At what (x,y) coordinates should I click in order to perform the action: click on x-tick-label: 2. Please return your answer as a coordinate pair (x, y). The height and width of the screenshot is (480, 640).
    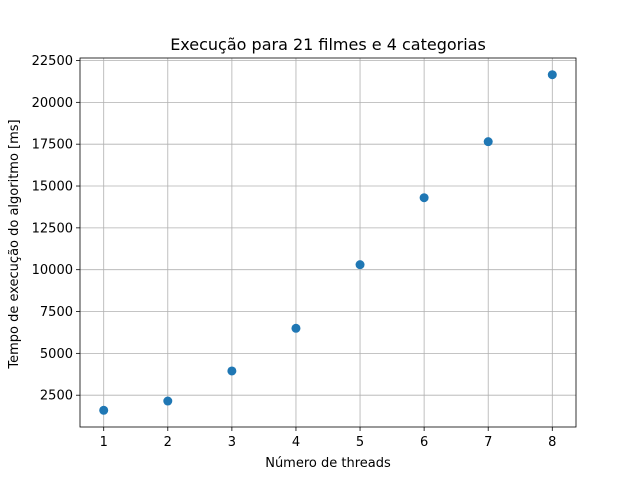
    Looking at the image, I should click on (168, 442).